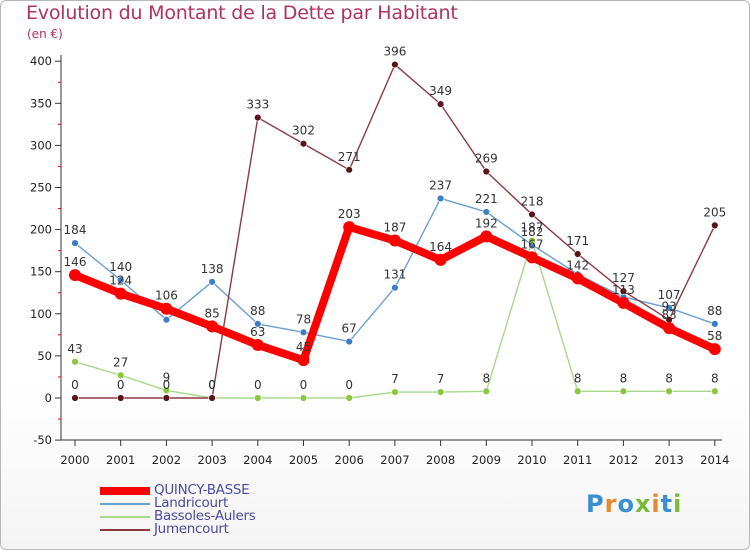 The height and width of the screenshot is (550, 750). I want to click on x-tick-label: 2005, so click(303, 460).